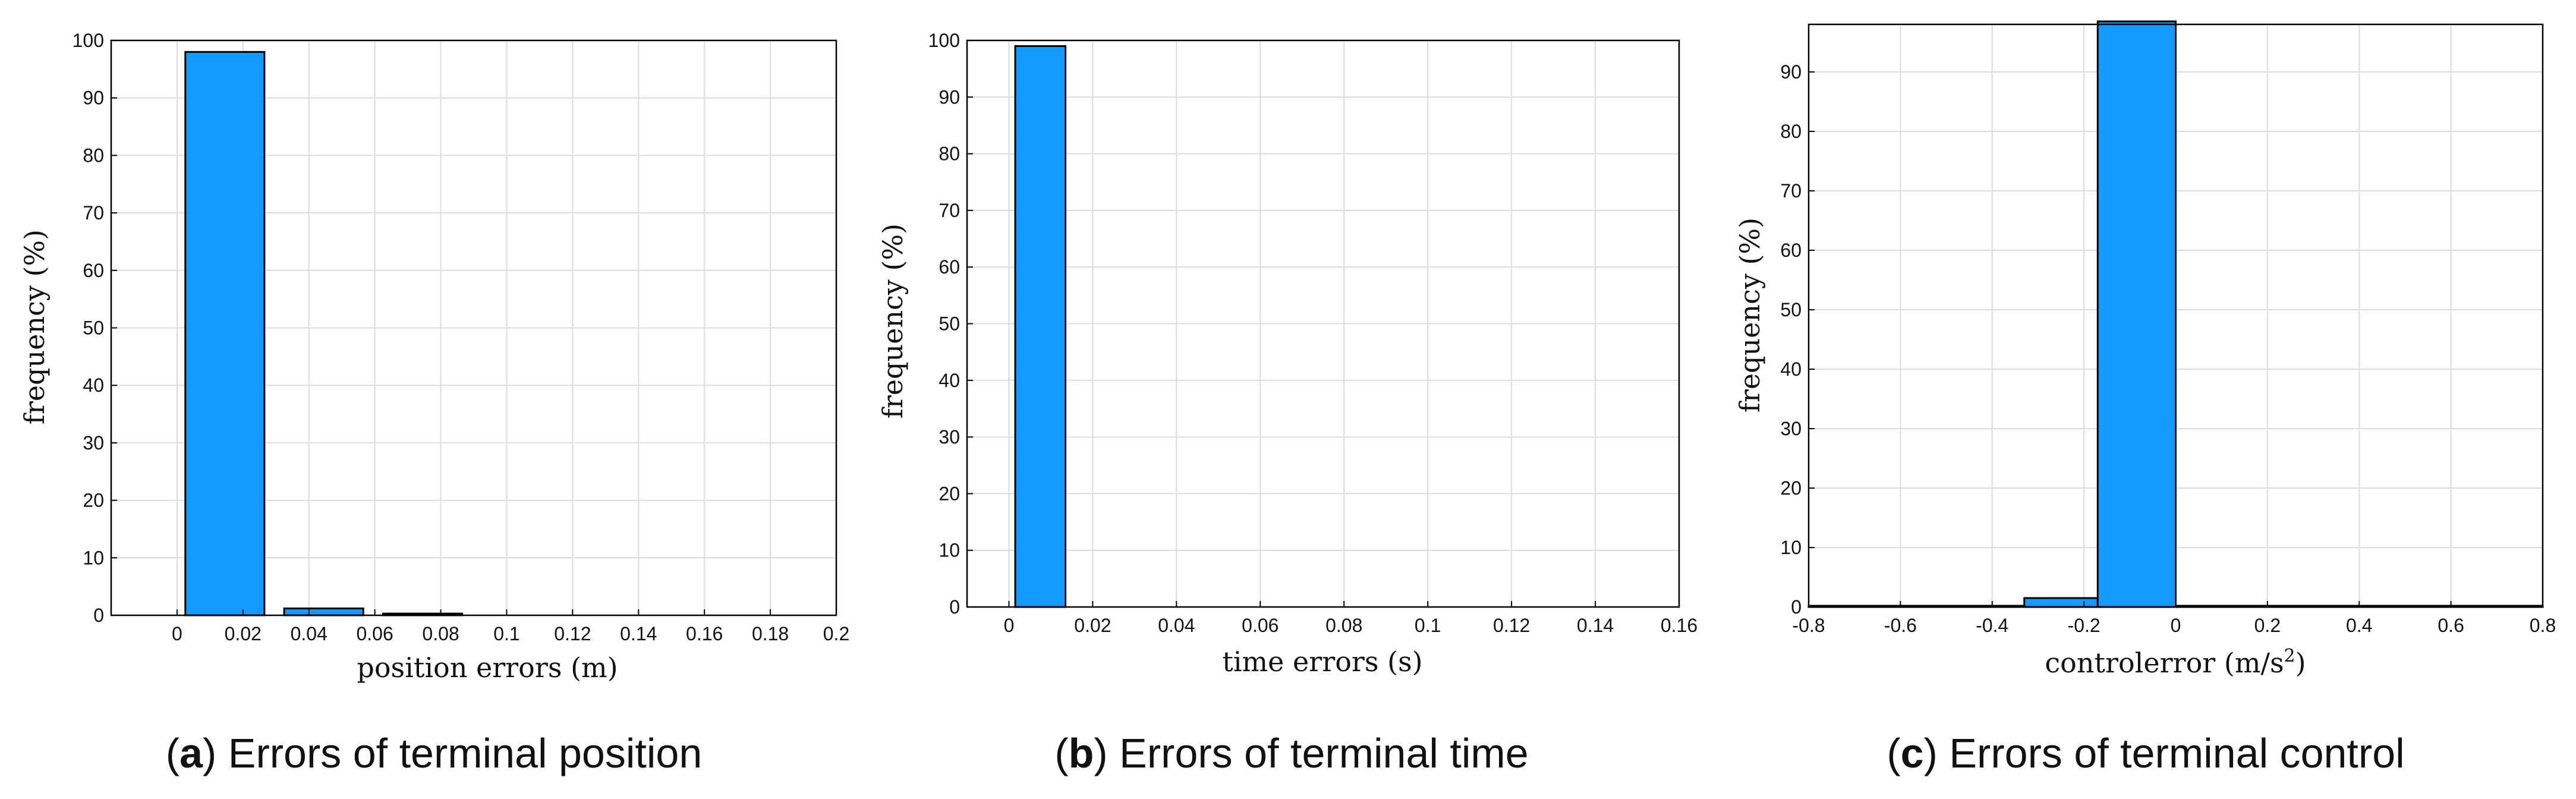 This screenshot has width=2576, height=799. What do you see at coordinates (1791, 191) in the screenshot?
I see `panel-c-y-tick-label: 70` at bounding box center [1791, 191].